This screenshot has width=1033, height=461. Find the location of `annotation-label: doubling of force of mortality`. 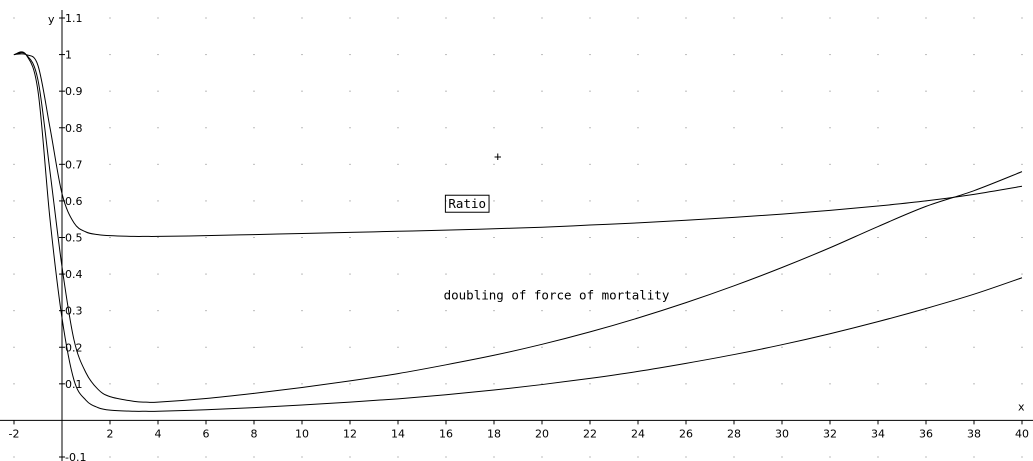

annotation-label: doubling of force of mortality is located at coordinates (557, 295).